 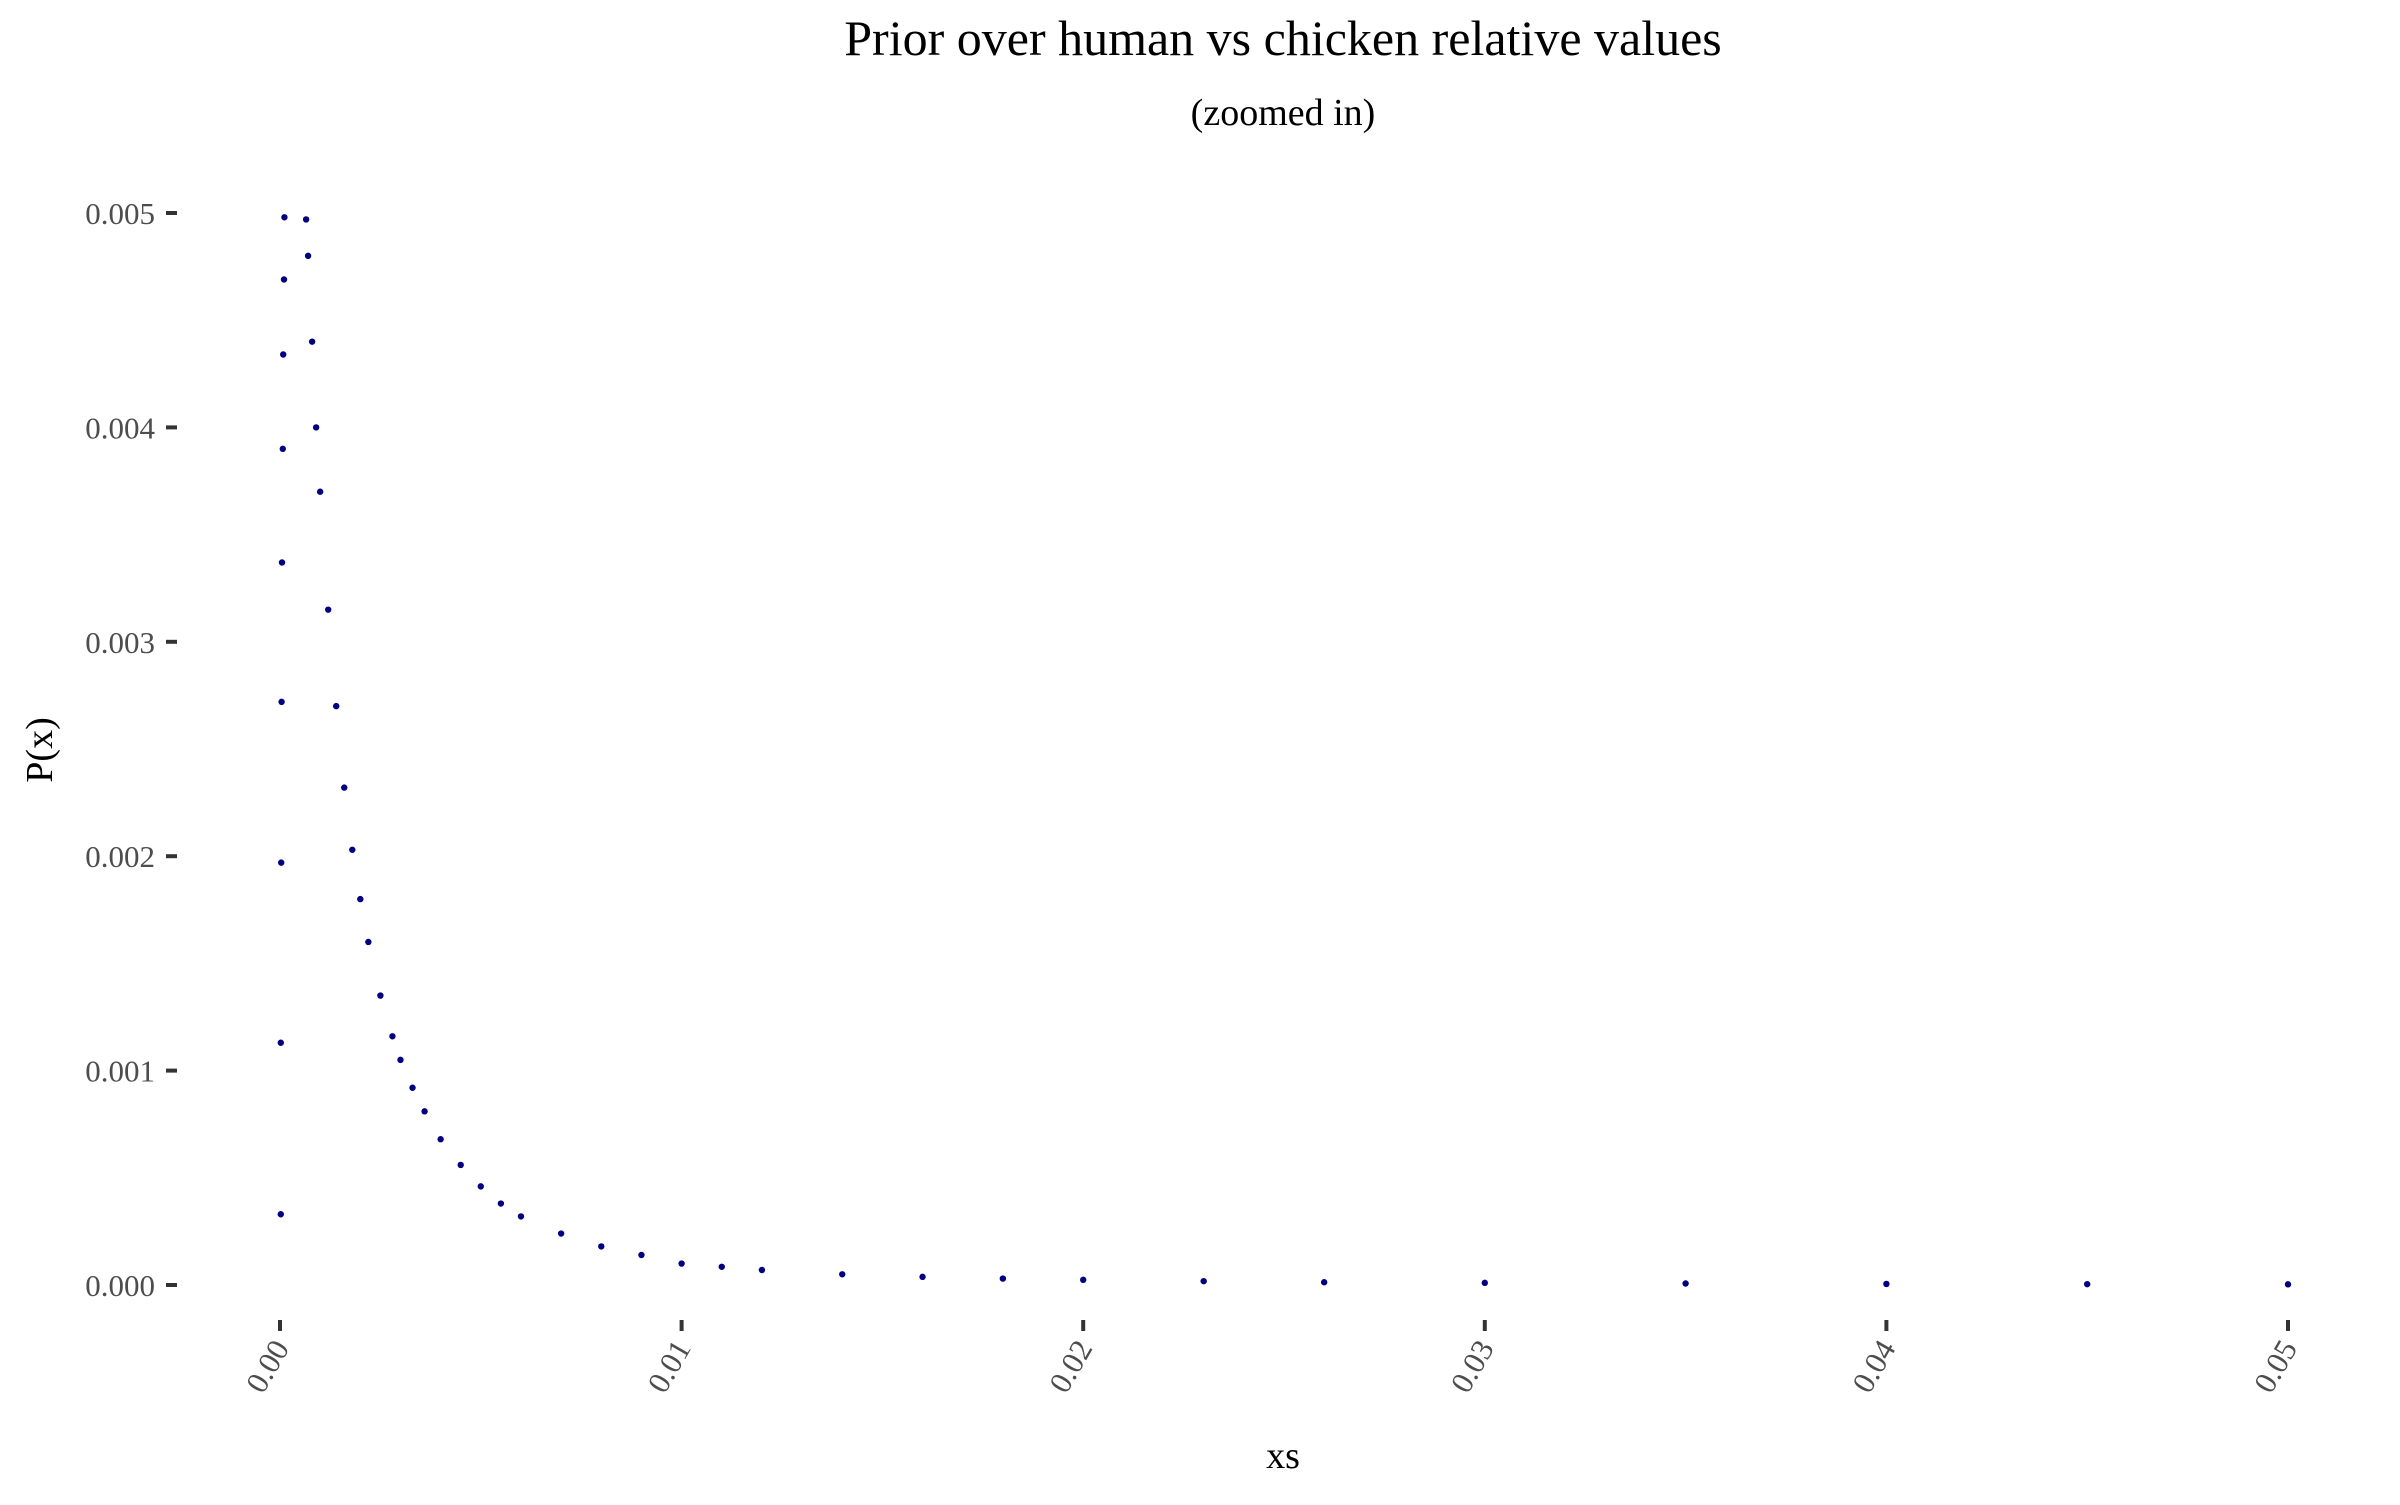 What do you see at coordinates (120, 427) in the screenshot?
I see `y-tick-label: 0.004` at bounding box center [120, 427].